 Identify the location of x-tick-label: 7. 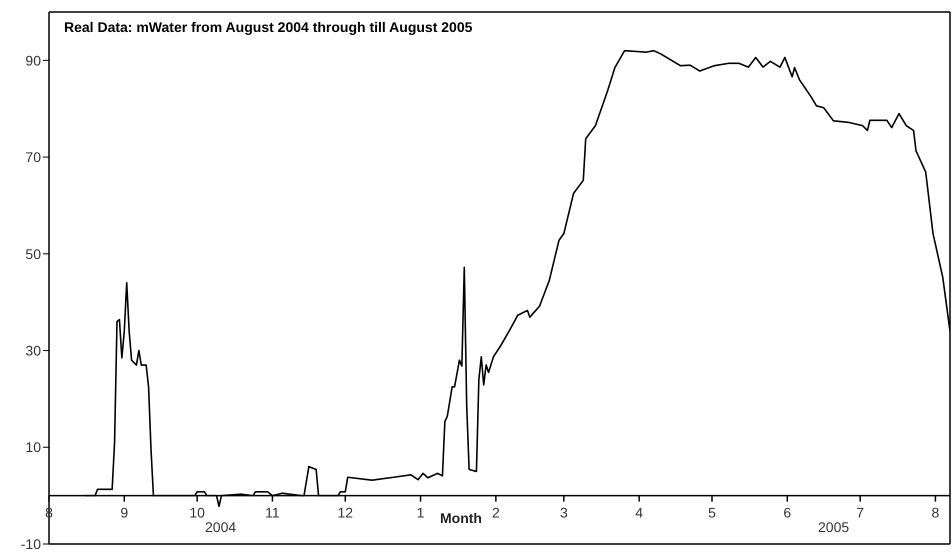
(860, 512).